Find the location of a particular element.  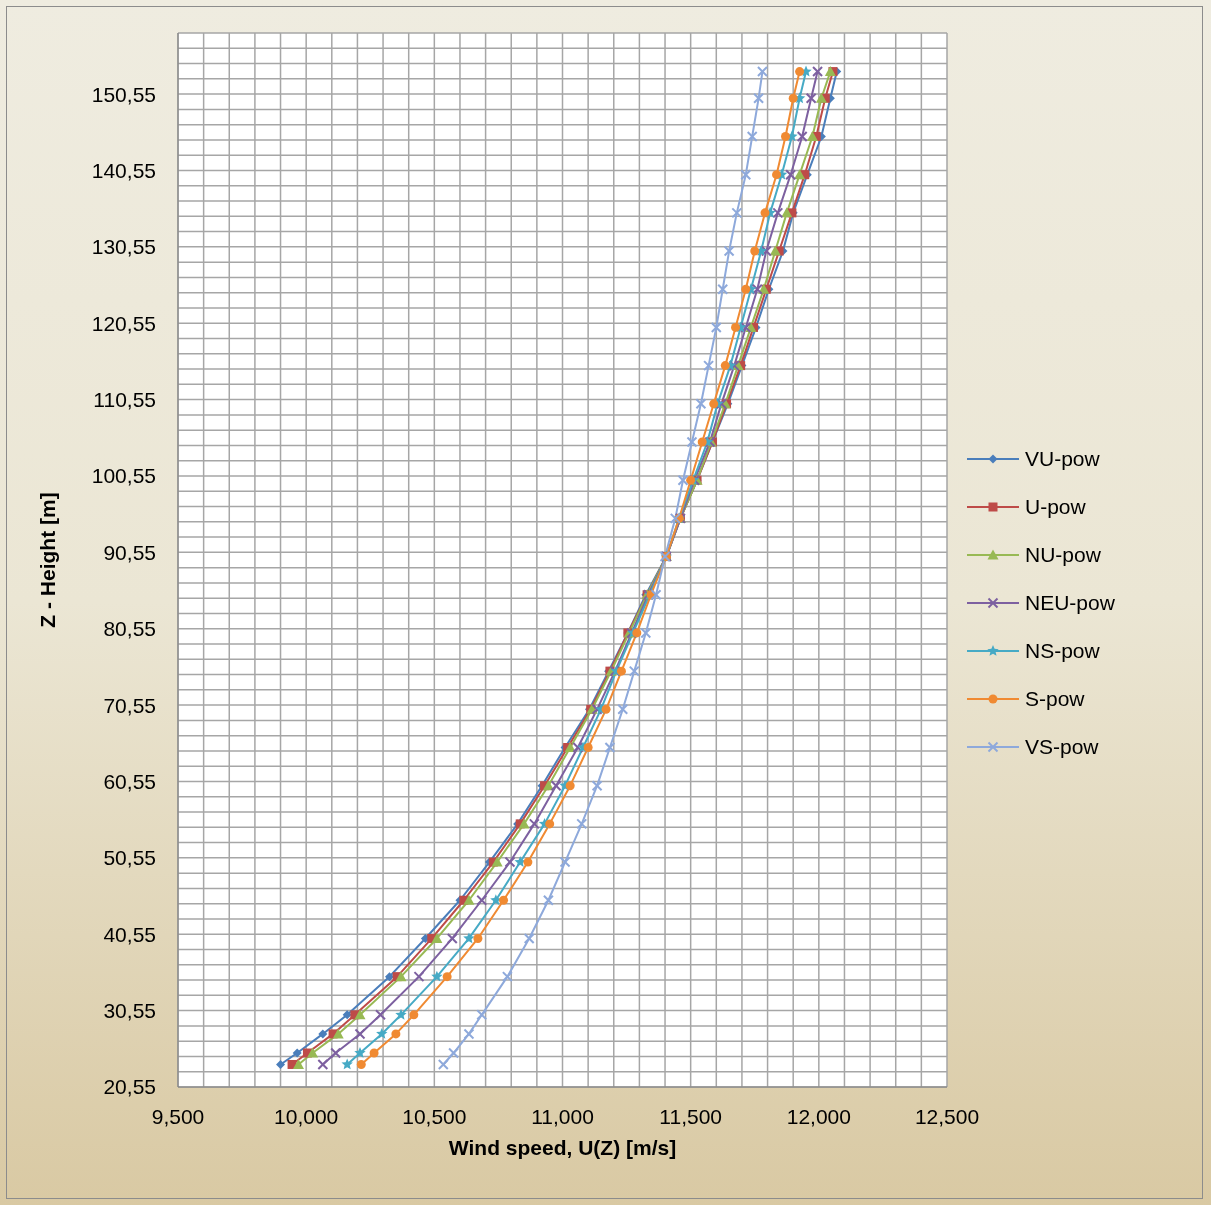

x-tick-label: 11,500 is located at coordinates (690, 1116).